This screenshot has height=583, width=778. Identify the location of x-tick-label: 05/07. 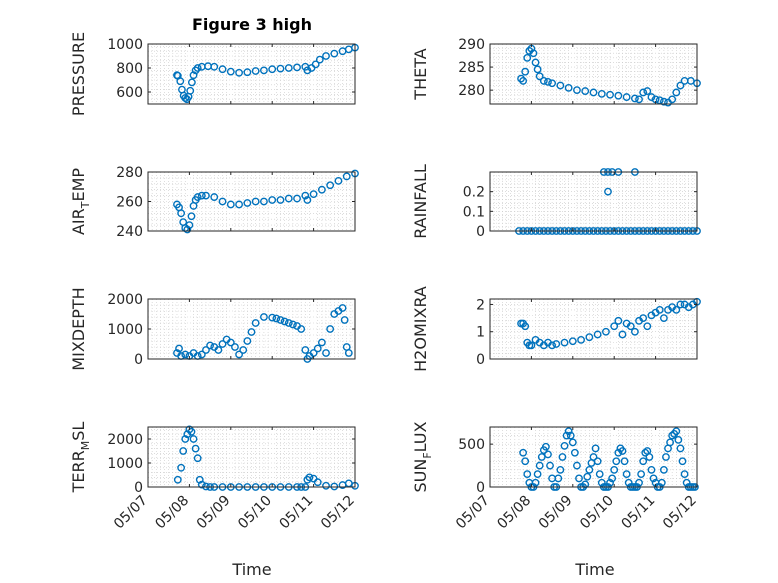
(473, 513).